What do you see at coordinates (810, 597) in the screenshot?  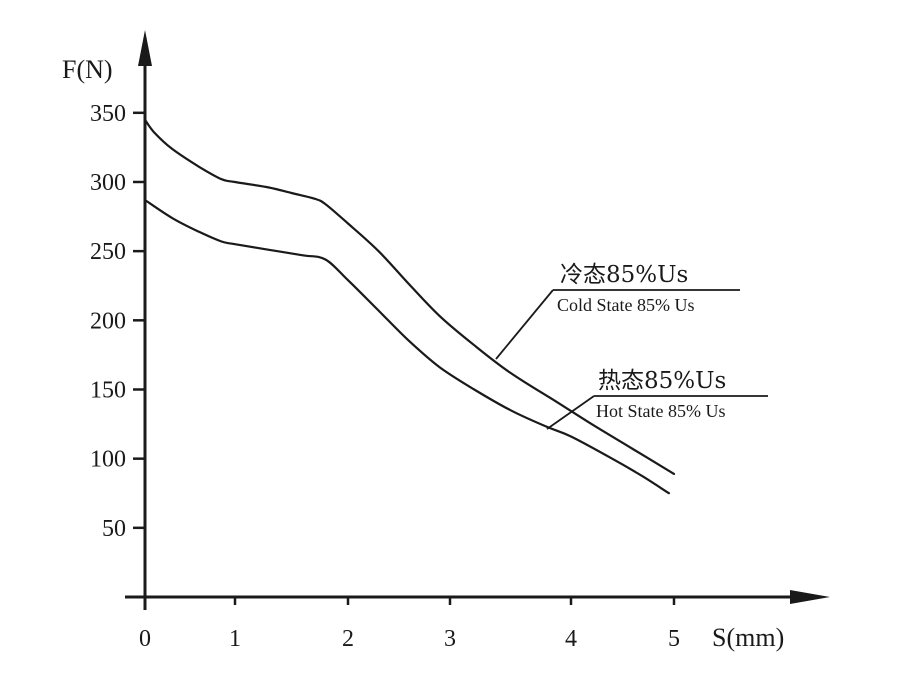 I see `x-axis-arrow` at bounding box center [810, 597].